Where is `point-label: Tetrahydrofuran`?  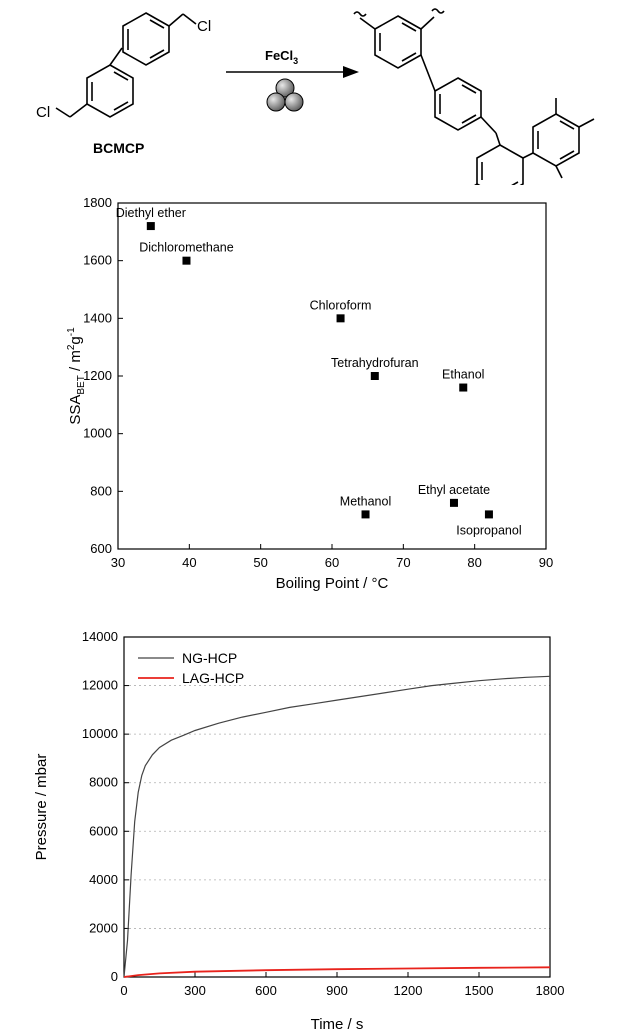 point-label: Tetrahydrofuran is located at coordinates (375, 363).